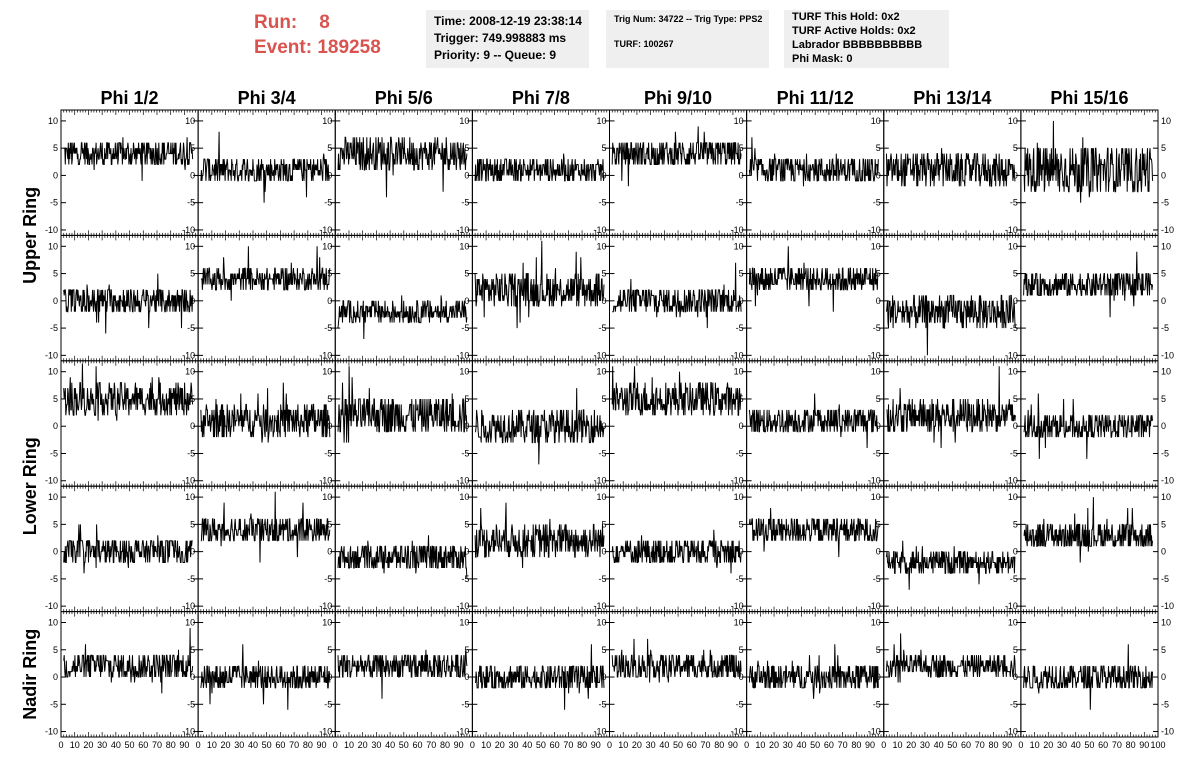 Image resolution: width=1196 pixels, height=772 pixels. I want to click on turf-text: TURF: 100267, so click(644, 44).